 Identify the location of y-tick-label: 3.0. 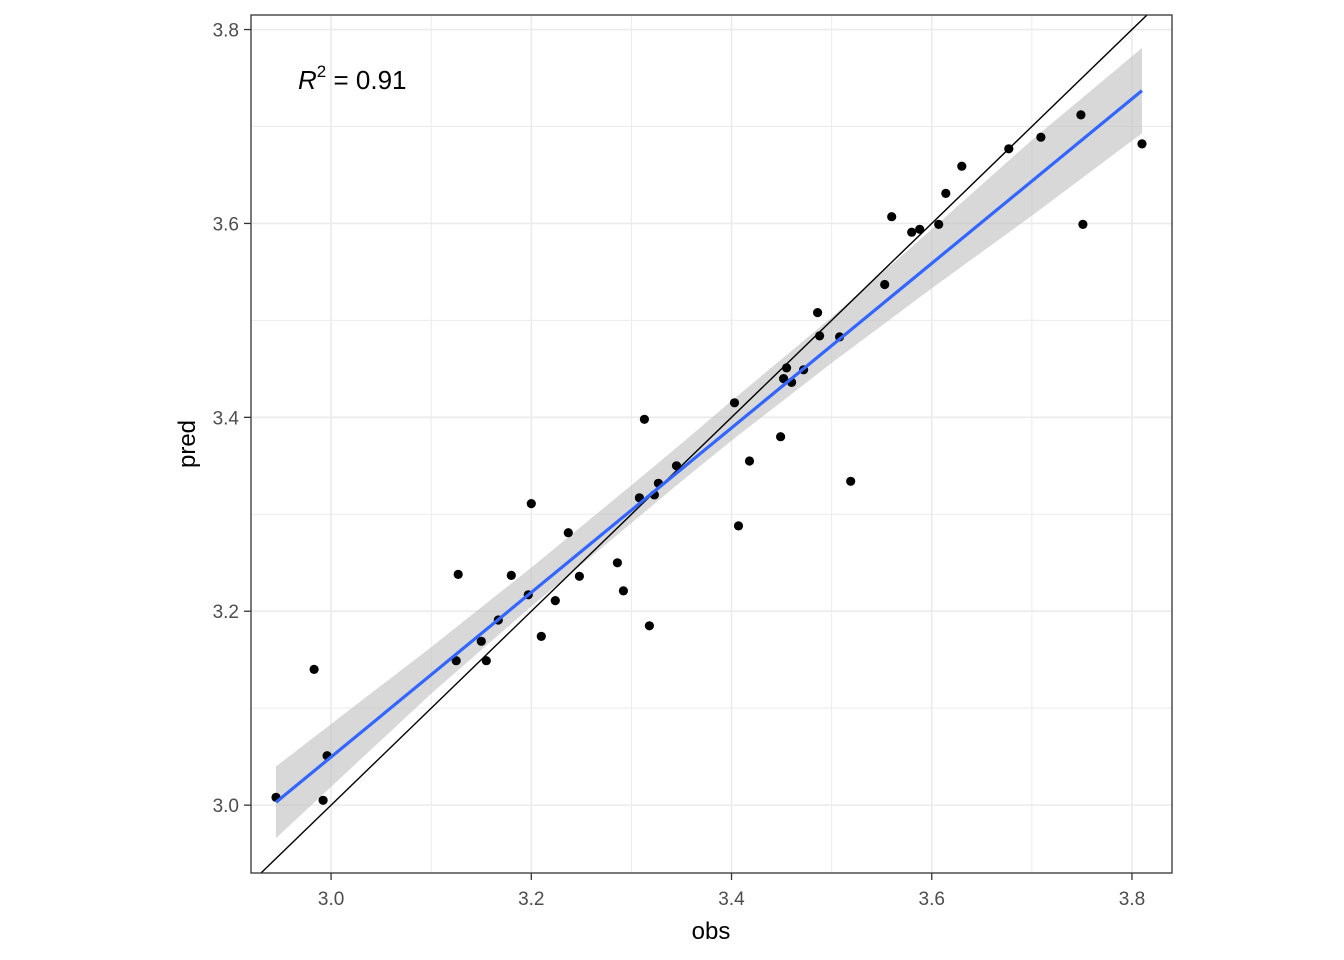
(226, 806).